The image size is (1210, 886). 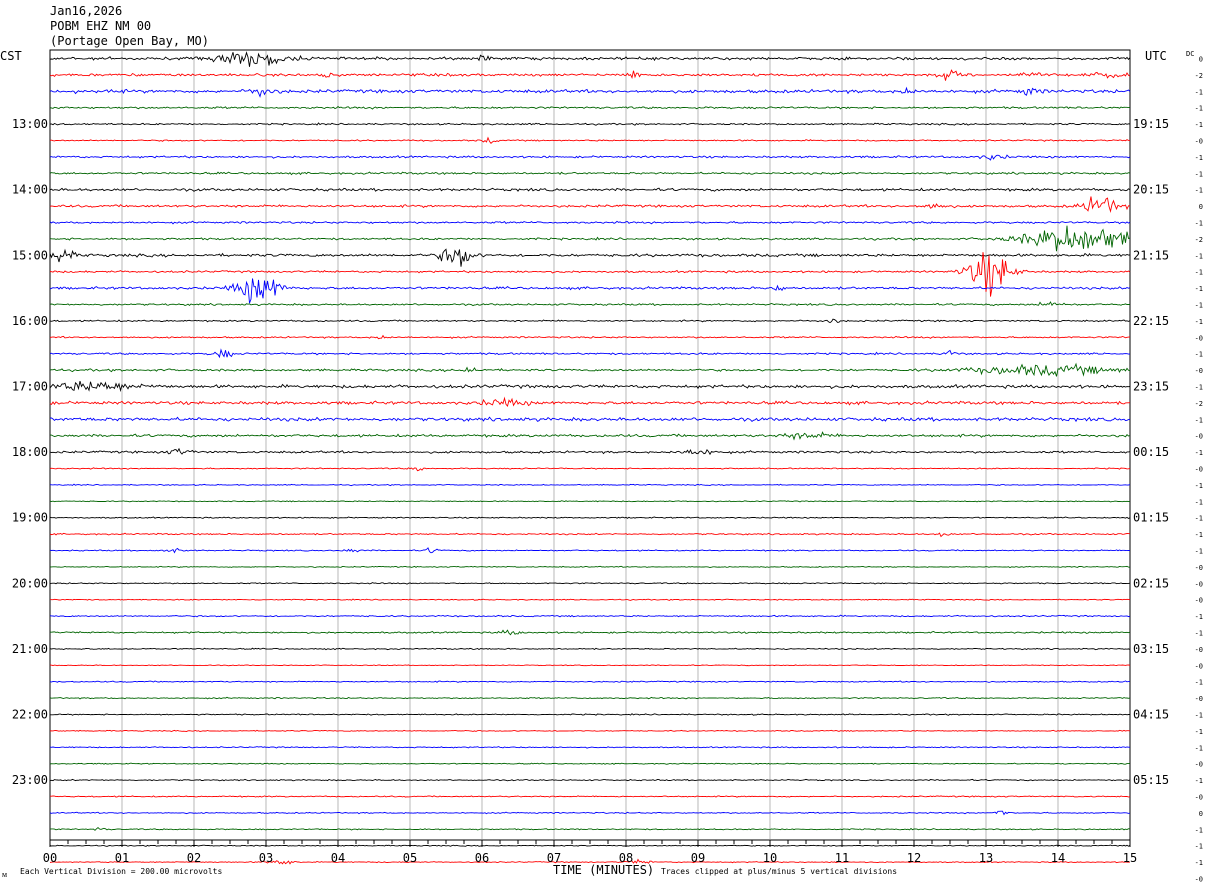 What do you see at coordinates (338, 858) in the screenshot?
I see `x-tick-label: 04` at bounding box center [338, 858].